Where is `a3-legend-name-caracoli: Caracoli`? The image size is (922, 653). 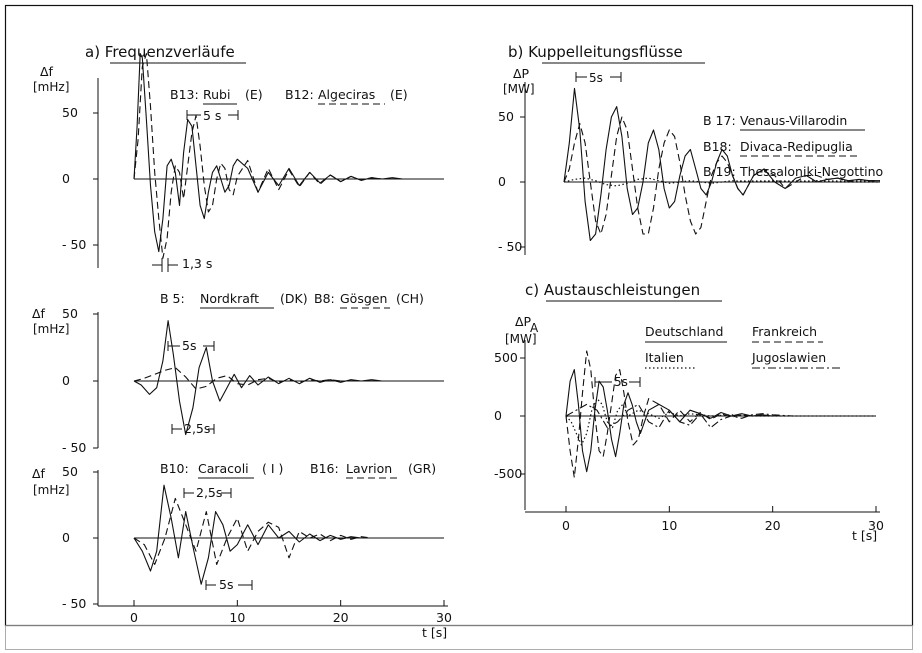 a3-legend-name-caracoli: Caracoli is located at coordinates (223, 468).